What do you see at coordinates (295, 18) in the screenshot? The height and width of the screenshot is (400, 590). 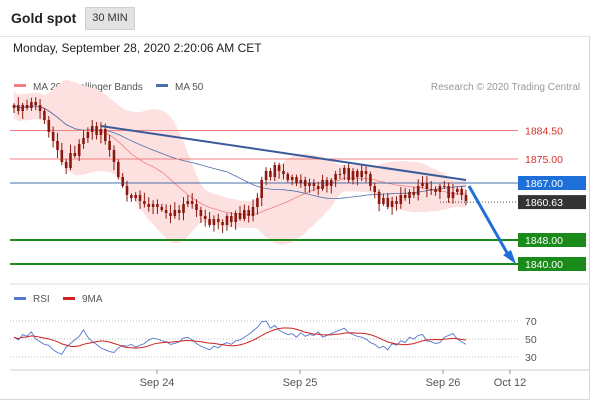 I see `header-bar: Gold spot 30 MIN` at bounding box center [295, 18].